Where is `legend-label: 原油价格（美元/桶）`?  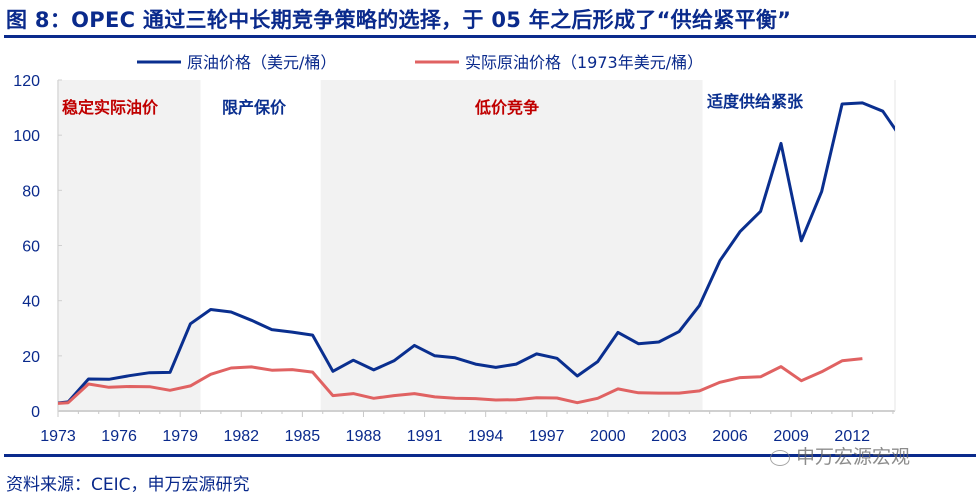 legend-label: 原油价格（美元/桶） is located at coordinates (261, 62).